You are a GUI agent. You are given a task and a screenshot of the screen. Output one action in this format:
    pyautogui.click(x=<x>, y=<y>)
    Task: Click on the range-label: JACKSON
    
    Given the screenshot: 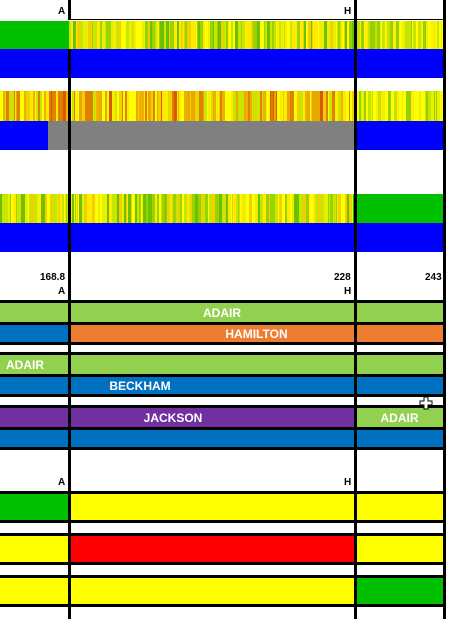 What is the action you would take?
    pyautogui.click(x=173, y=417)
    